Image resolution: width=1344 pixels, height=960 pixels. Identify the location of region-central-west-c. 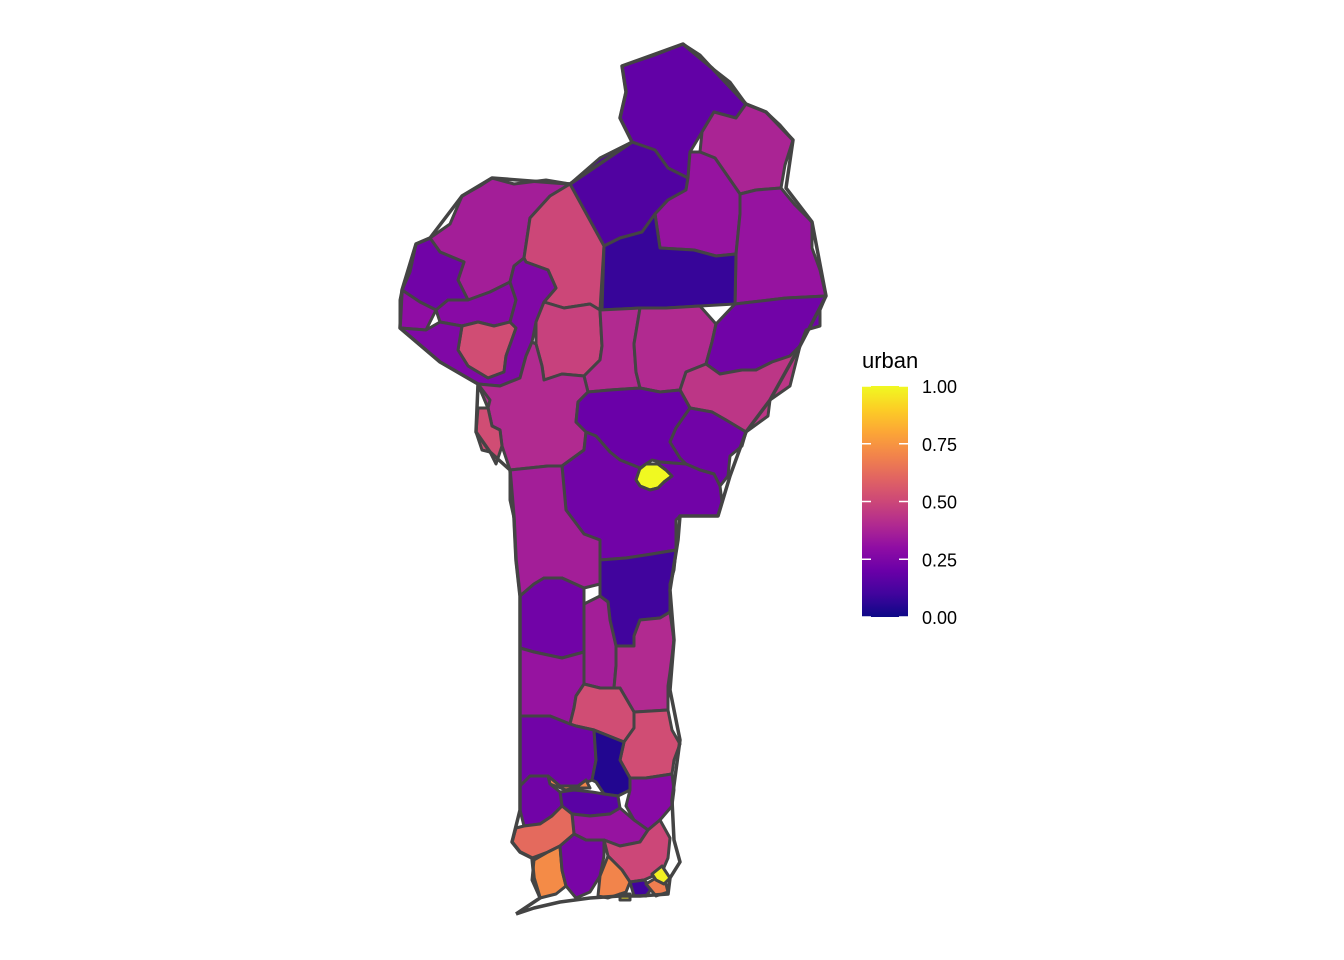
(484, 396).